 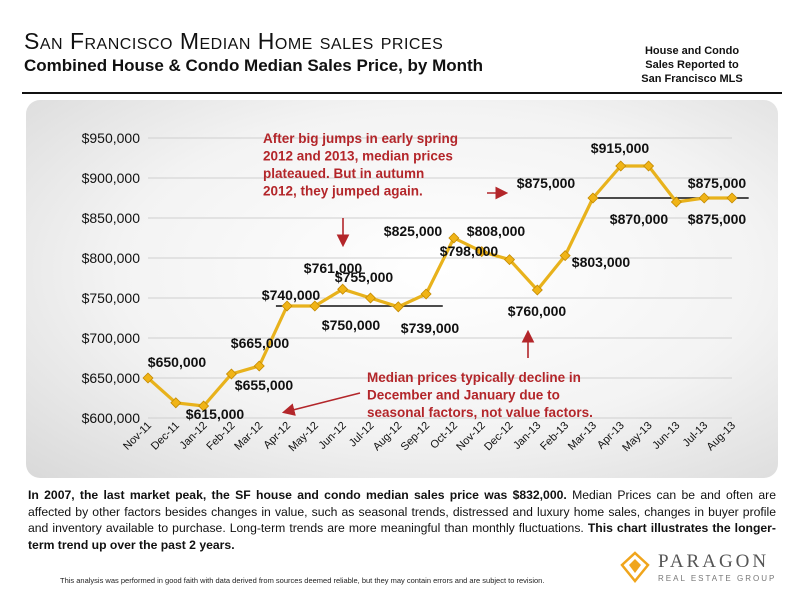 What do you see at coordinates (234, 41) in the screenshot?
I see `page-title: San Francisco Median Home sales prices` at bounding box center [234, 41].